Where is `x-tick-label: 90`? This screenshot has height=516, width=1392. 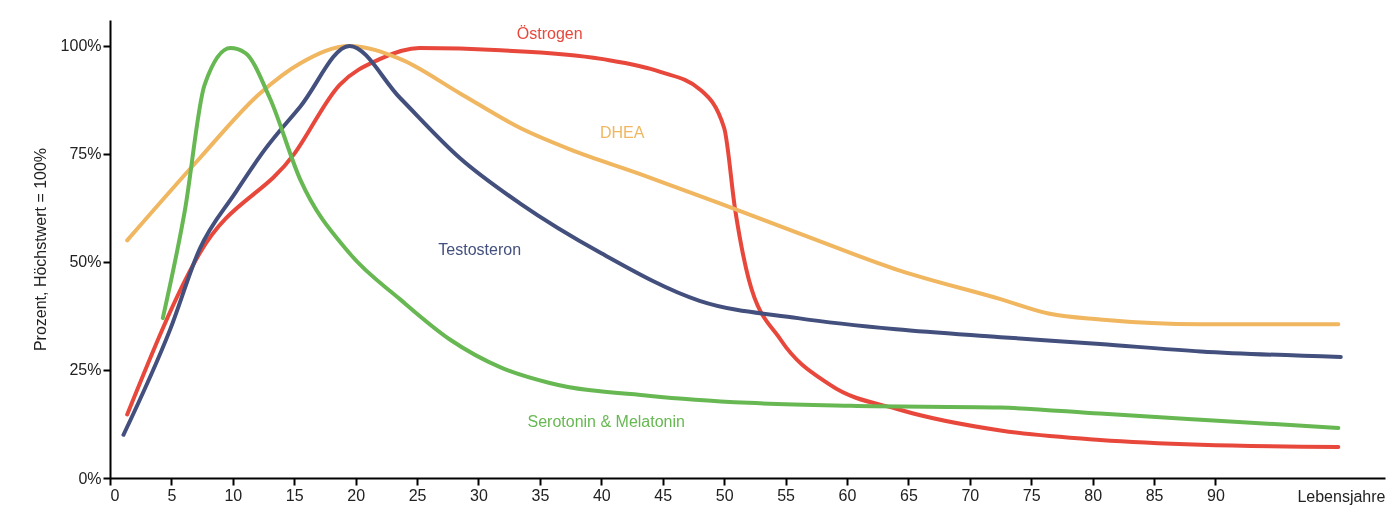
x-tick-label: 90 is located at coordinates (1216, 495).